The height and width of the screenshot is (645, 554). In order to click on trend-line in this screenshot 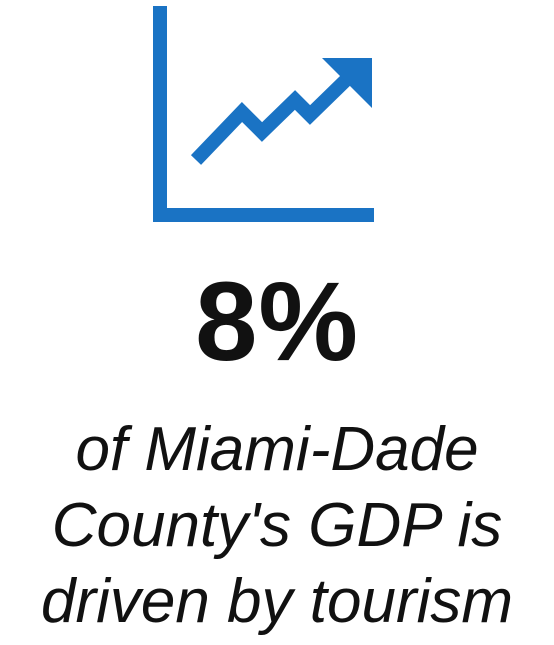, I will do `click(271, 118)`.